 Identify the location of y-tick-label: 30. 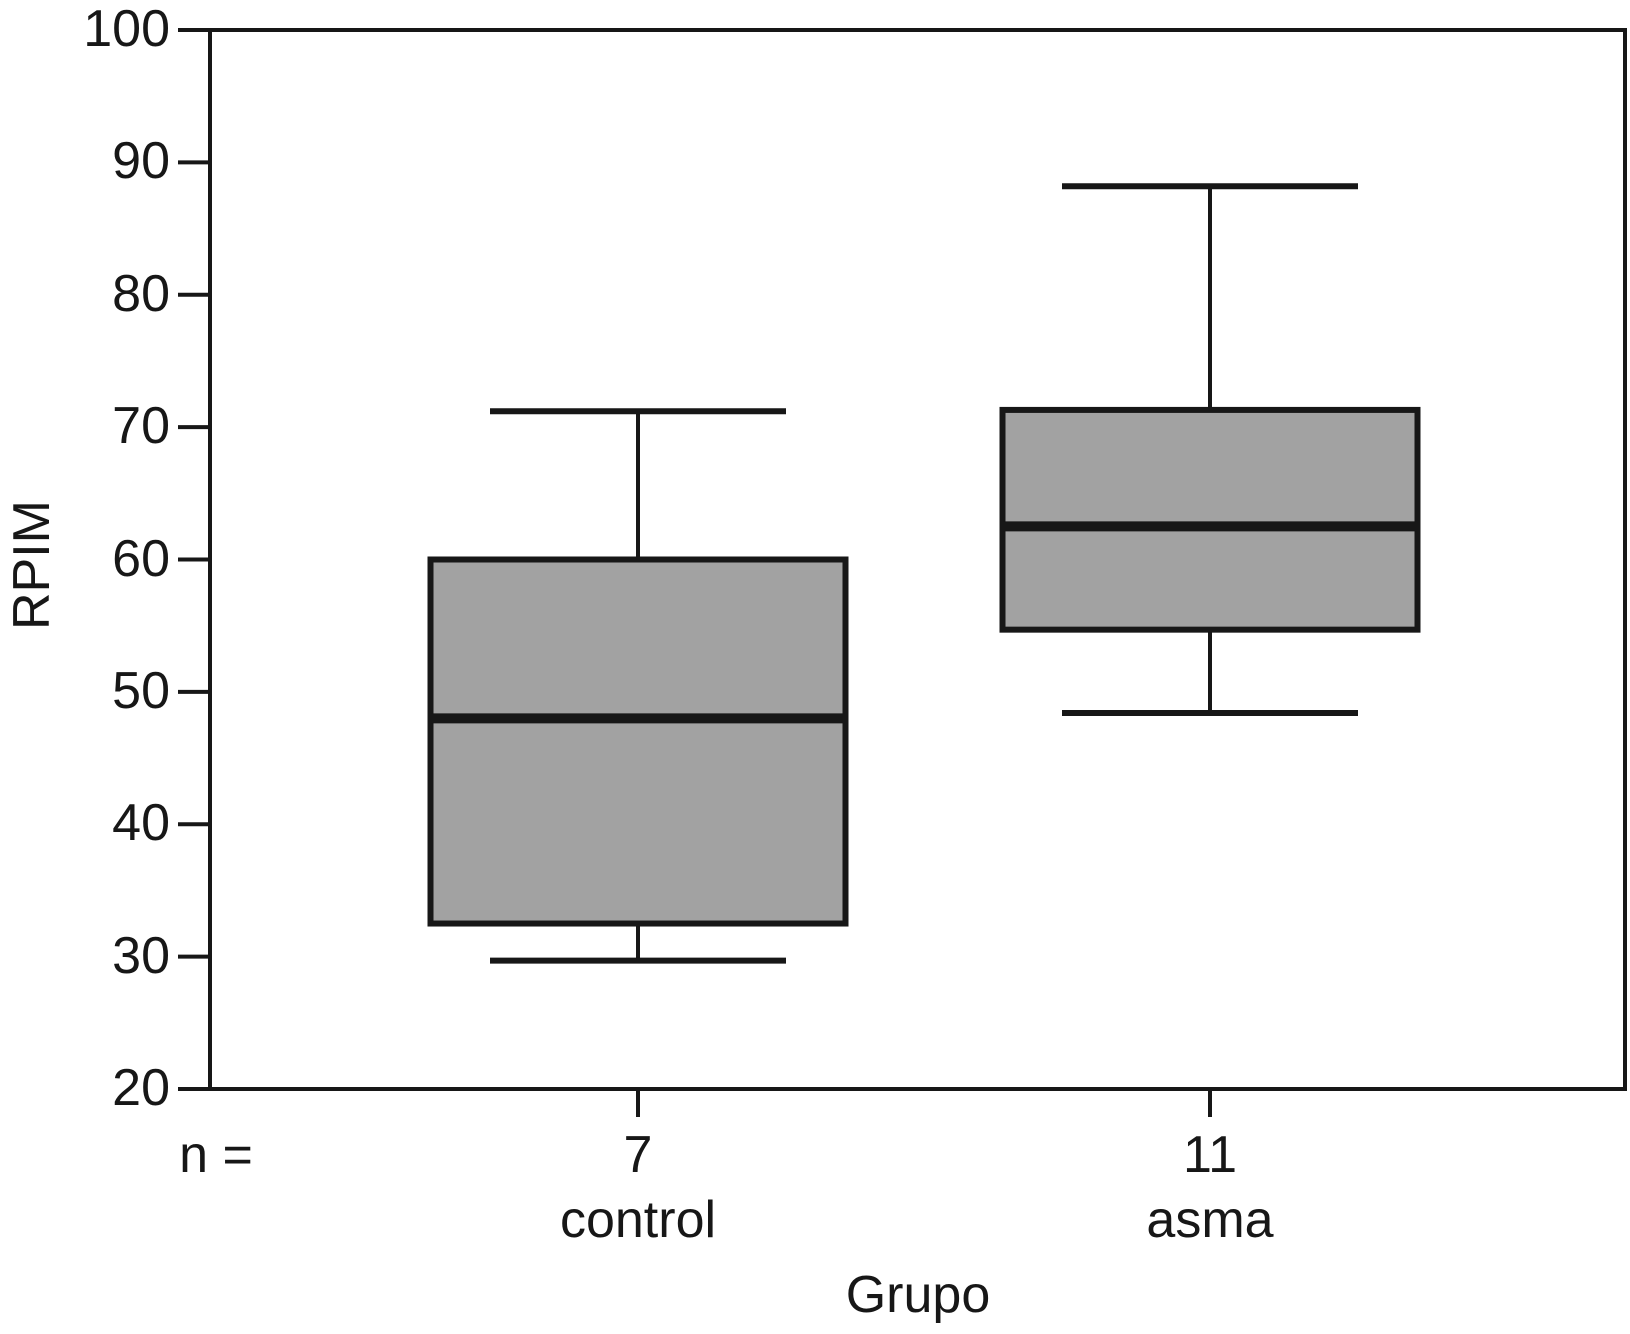
(141, 955).